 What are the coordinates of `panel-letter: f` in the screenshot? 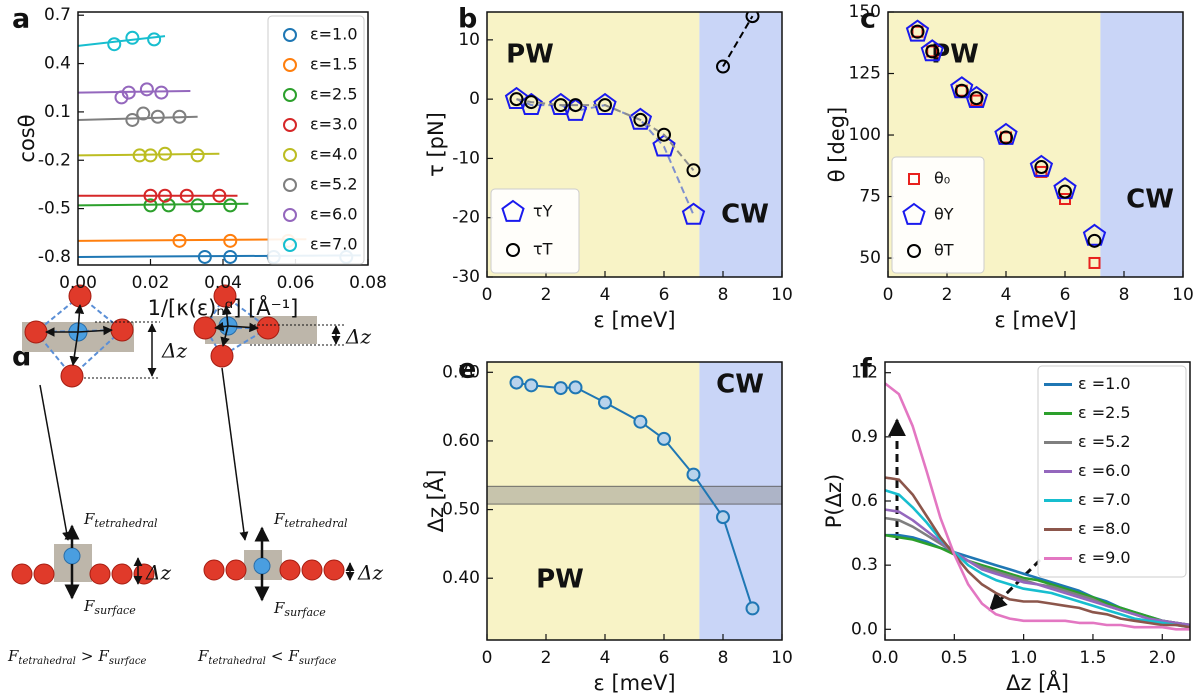 It's located at (866, 369).